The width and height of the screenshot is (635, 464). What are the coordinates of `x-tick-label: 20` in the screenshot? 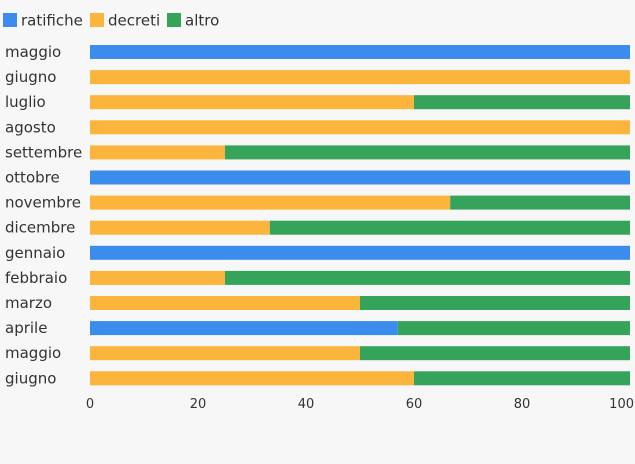 It's located at (198, 404).